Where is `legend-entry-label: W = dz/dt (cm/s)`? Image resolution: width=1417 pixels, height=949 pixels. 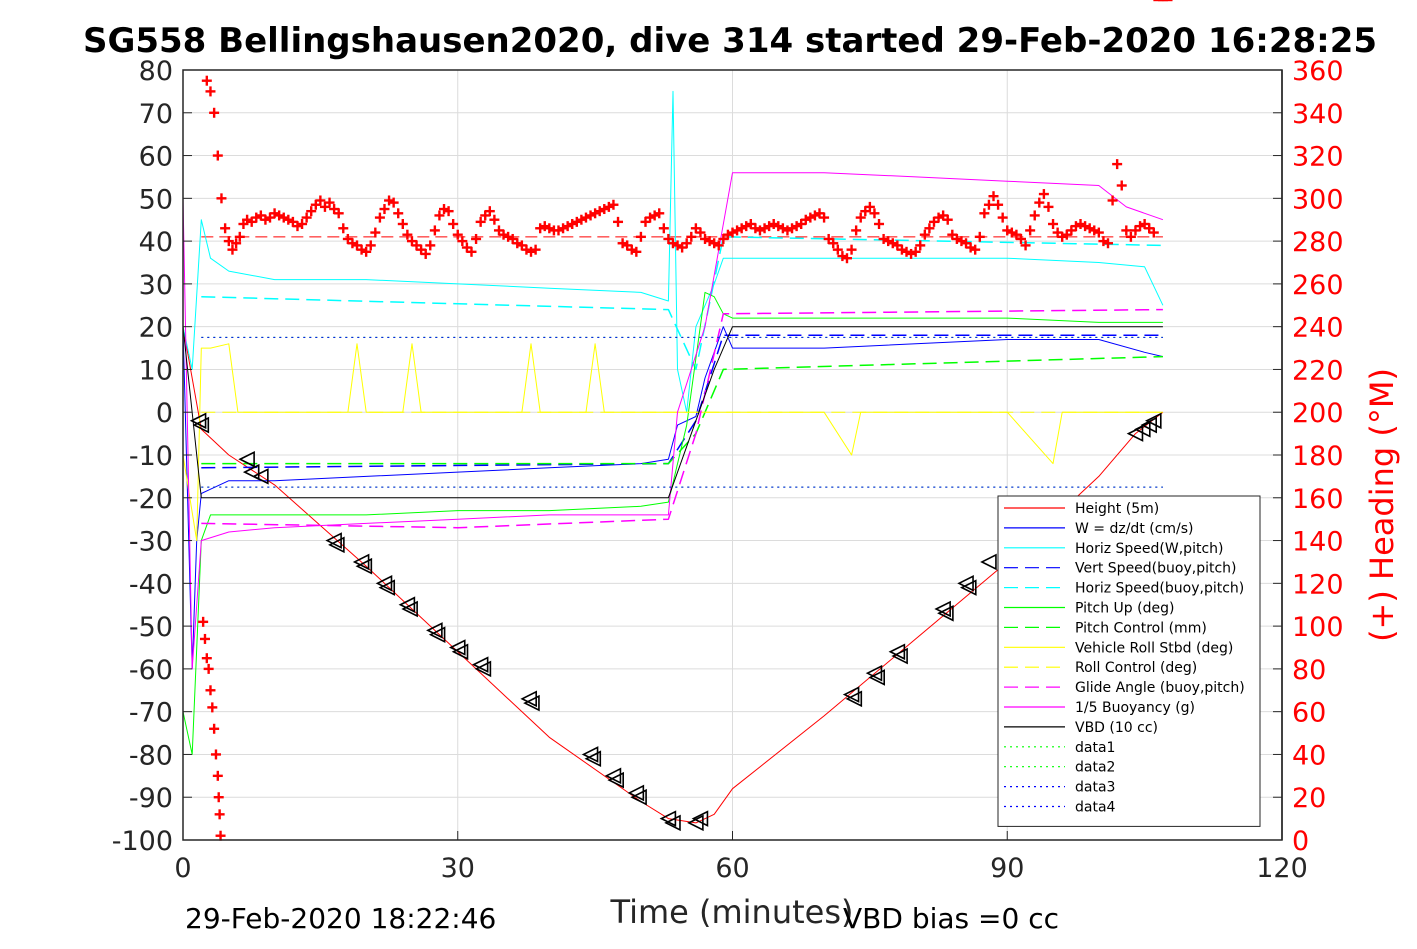 legend-entry-label: W = dz/dt (cm/s) is located at coordinates (1134, 529).